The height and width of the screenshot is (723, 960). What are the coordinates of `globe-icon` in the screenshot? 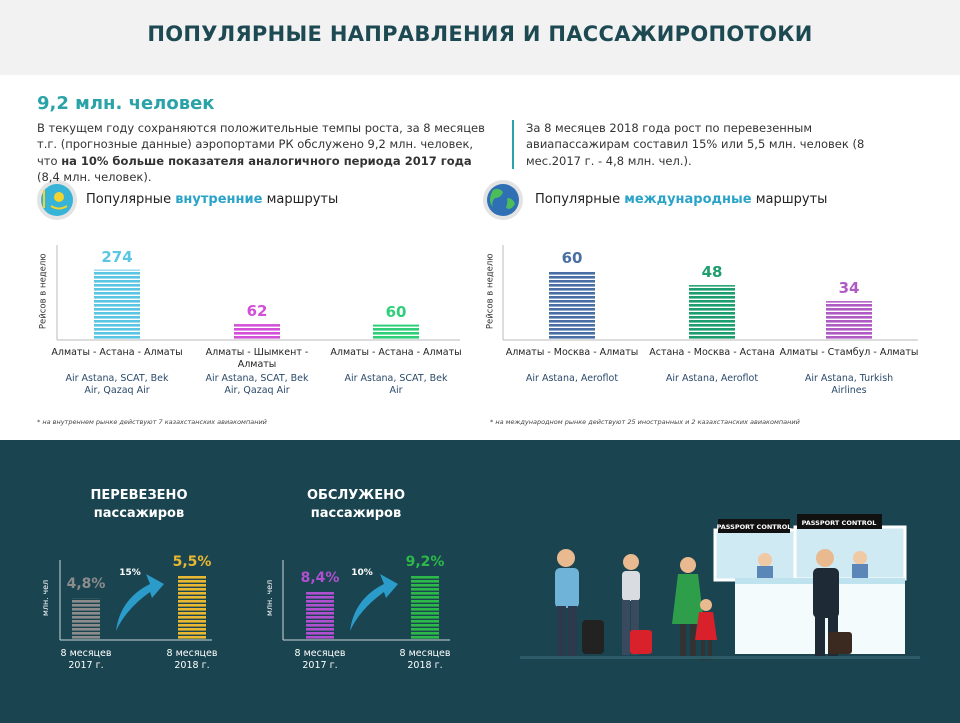 It's located at (503, 200).